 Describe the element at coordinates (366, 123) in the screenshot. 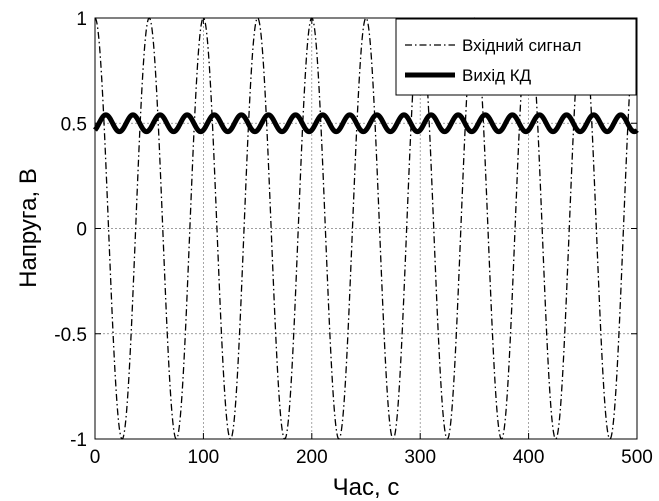

I see `series-detector-output` at that location.